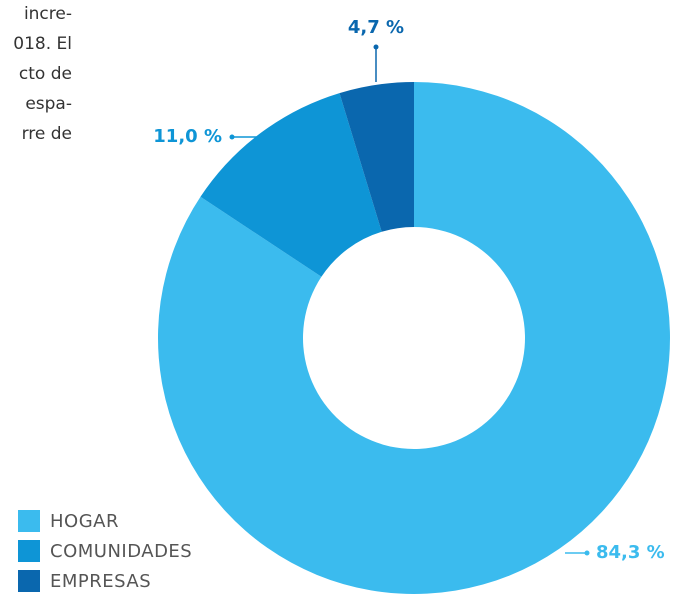  Describe the element at coordinates (42, 44) in the screenshot. I see `body-text: 018. El` at that location.